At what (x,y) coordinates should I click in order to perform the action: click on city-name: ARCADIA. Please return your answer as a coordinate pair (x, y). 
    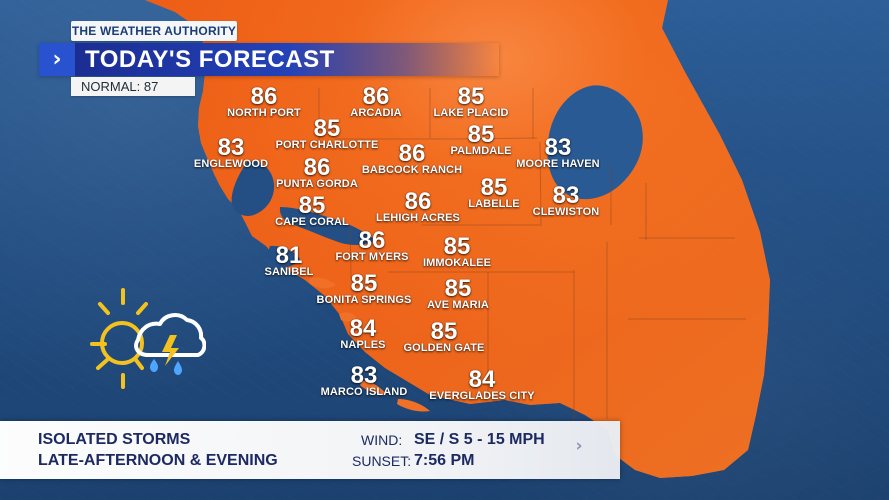
    Looking at the image, I should click on (376, 113).